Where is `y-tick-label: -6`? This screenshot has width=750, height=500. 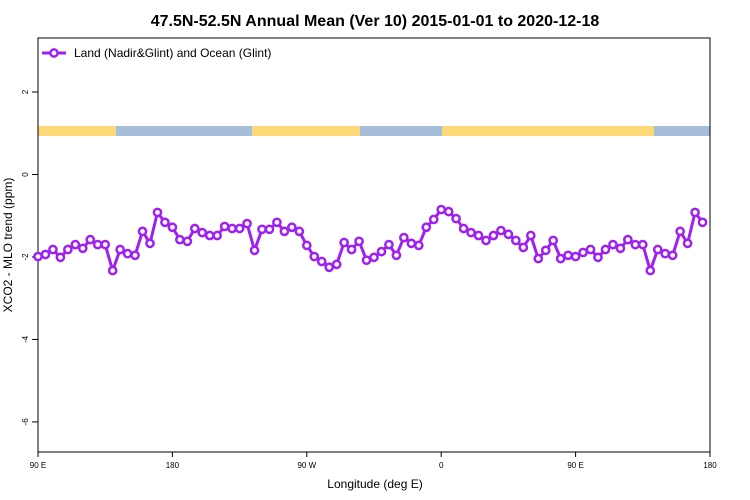 y-tick-label: -6 is located at coordinates (25, 422).